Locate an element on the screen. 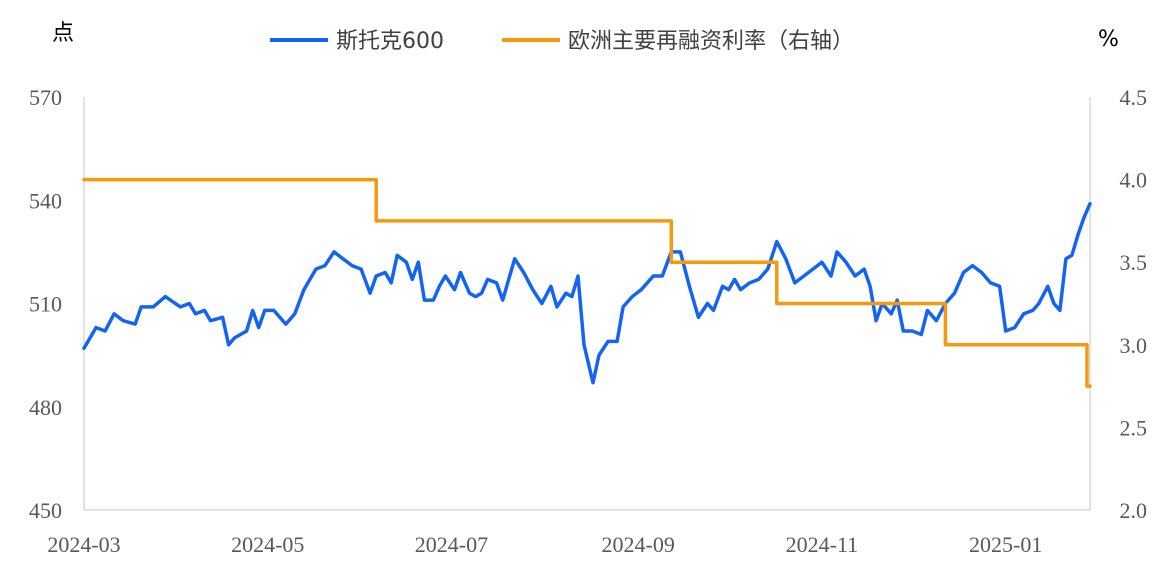 This screenshot has width=1167, height=564. x-tick-label-1: 2024-05 is located at coordinates (267, 544).